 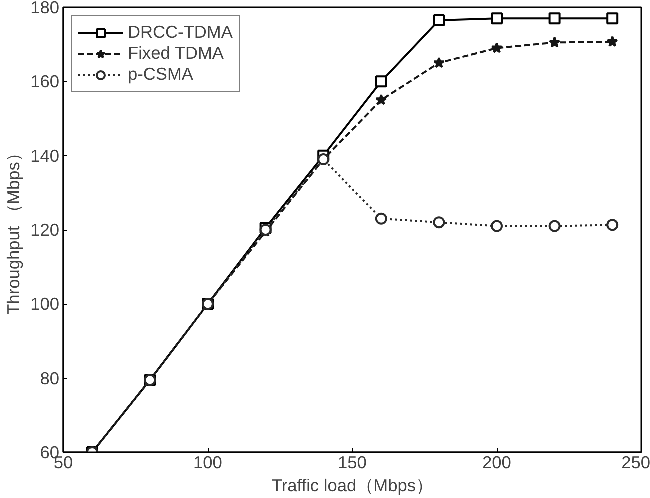 I want to click on x-tick-label: 250, so click(x=636, y=462).